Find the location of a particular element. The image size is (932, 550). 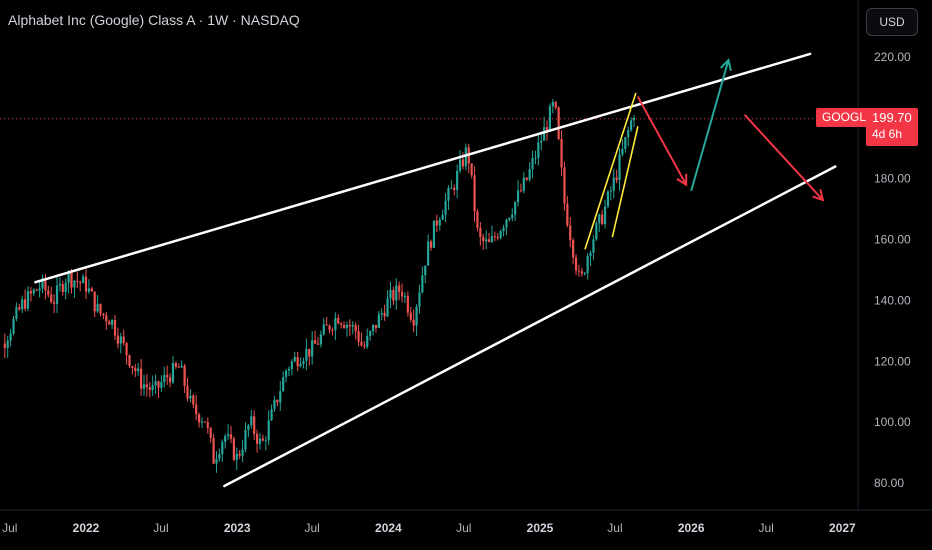

price-tick-label: 120.00 is located at coordinates (892, 361).